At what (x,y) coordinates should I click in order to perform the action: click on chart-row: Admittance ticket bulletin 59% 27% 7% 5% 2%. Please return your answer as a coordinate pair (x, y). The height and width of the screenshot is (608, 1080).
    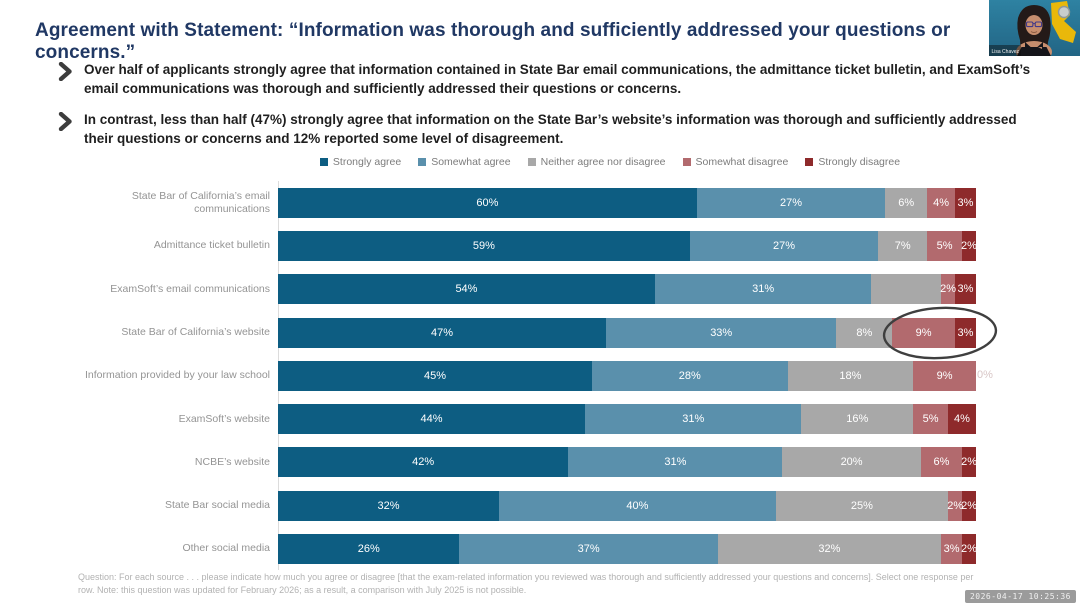
    Looking at the image, I should click on (523, 245).